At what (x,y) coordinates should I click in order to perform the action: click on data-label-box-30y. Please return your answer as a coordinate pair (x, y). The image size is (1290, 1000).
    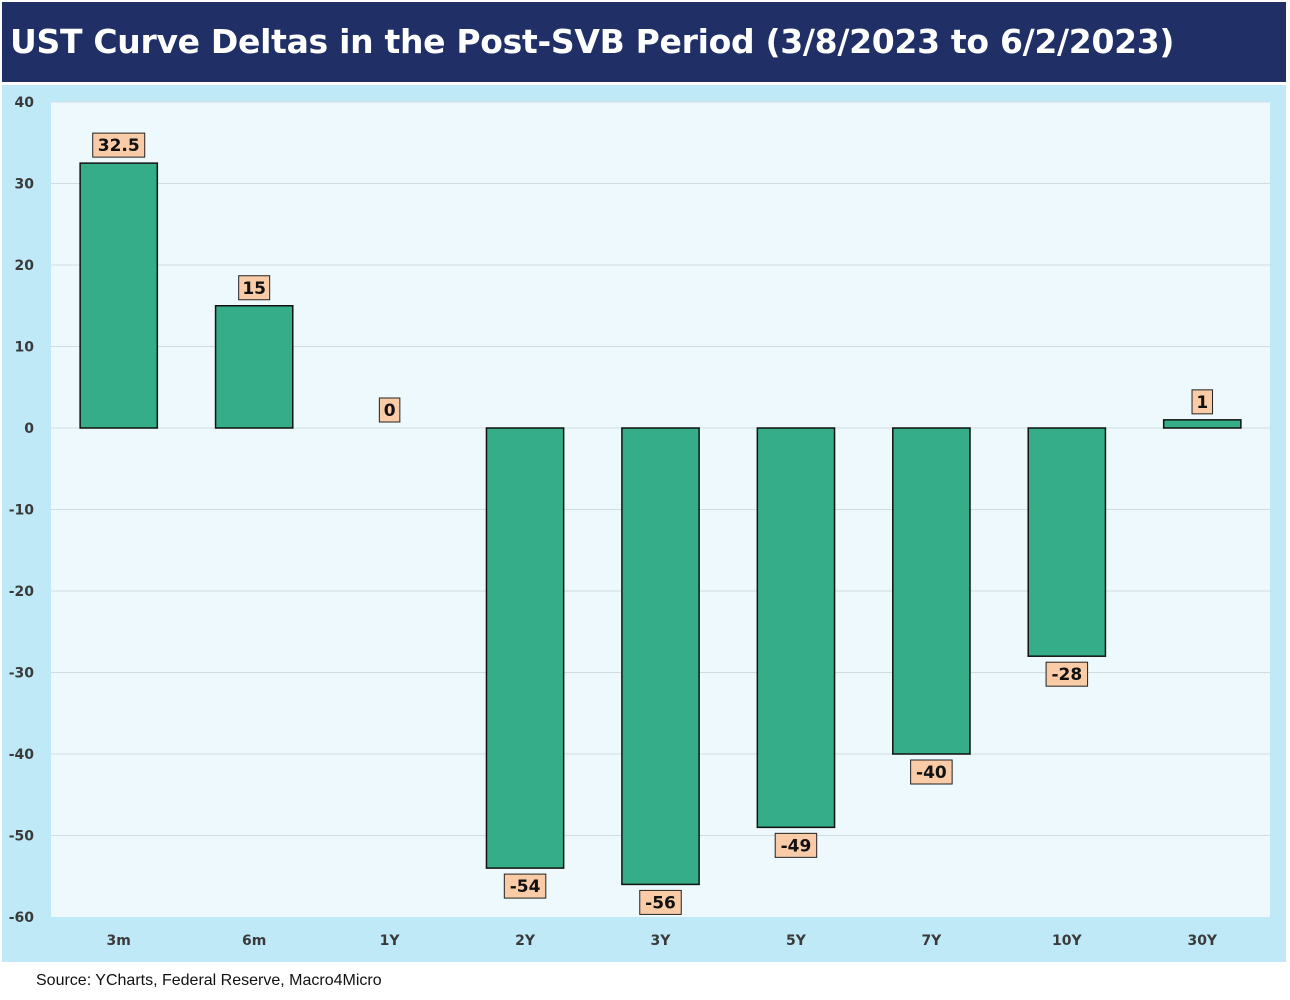
    Looking at the image, I should click on (1202, 402).